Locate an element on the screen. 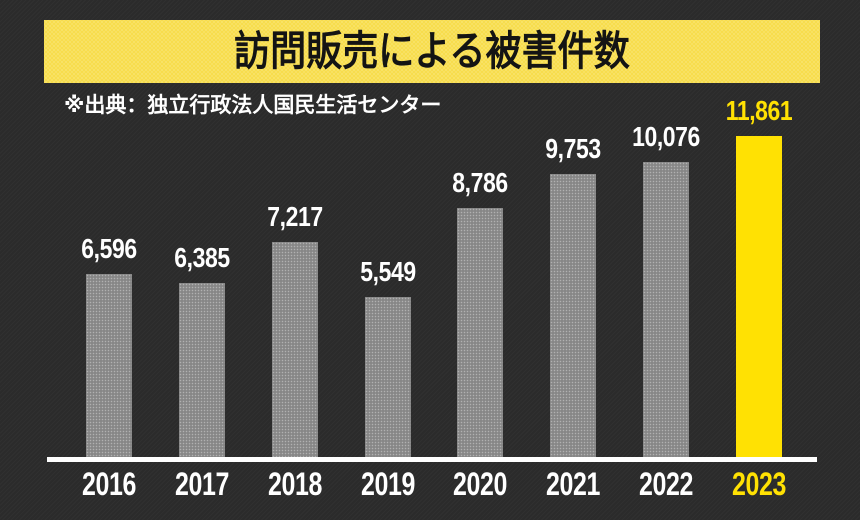 The image size is (860, 520). x-axis-tick-2020: 2020 is located at coordinates (479, 484).